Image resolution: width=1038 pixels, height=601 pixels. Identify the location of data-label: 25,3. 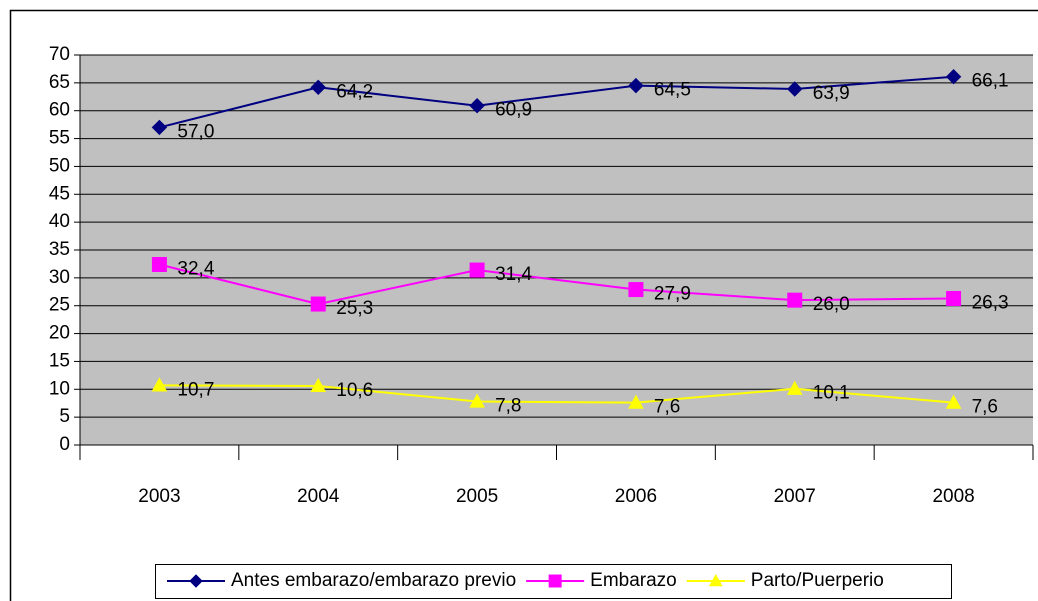
(354, 308).